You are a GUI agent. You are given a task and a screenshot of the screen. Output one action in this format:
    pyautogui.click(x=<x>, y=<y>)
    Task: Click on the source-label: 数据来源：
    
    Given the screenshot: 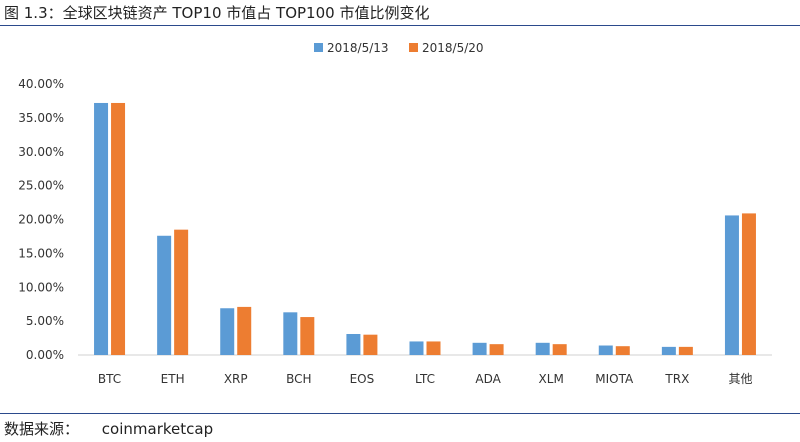 What is the action you would take?
    pyautogui.click(x=42, y=429)
    